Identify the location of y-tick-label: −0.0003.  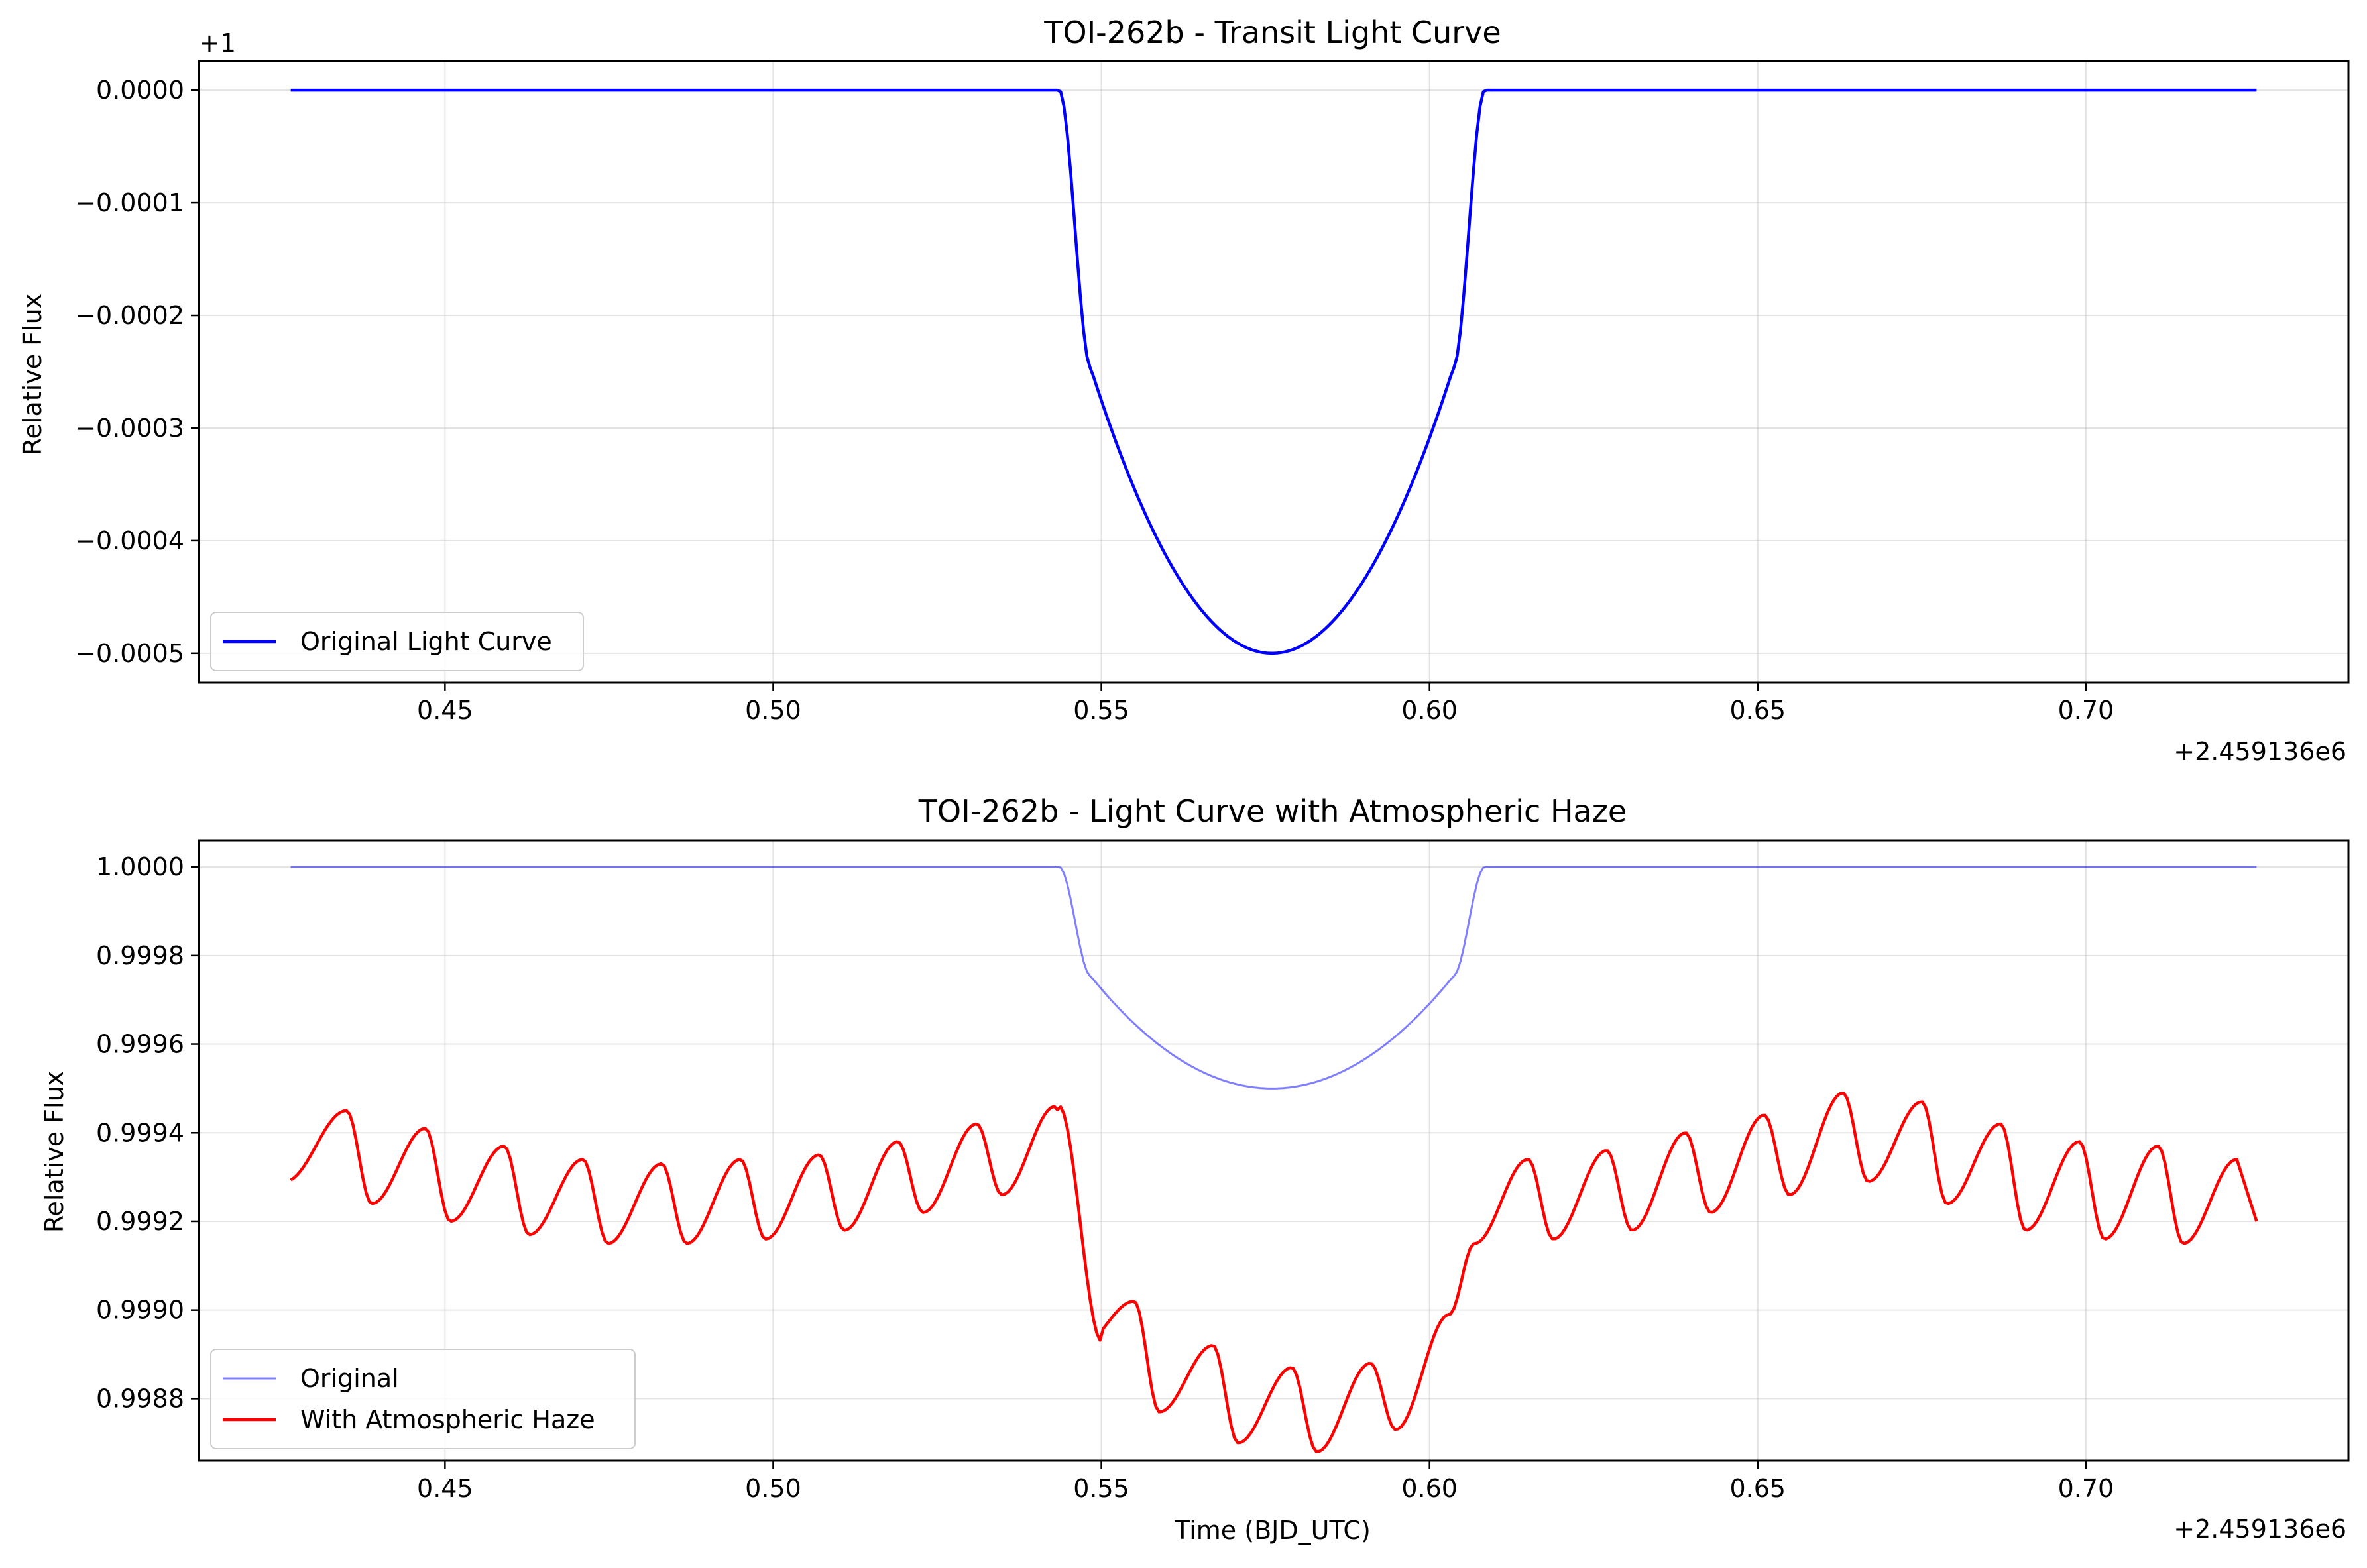
(129, 429).